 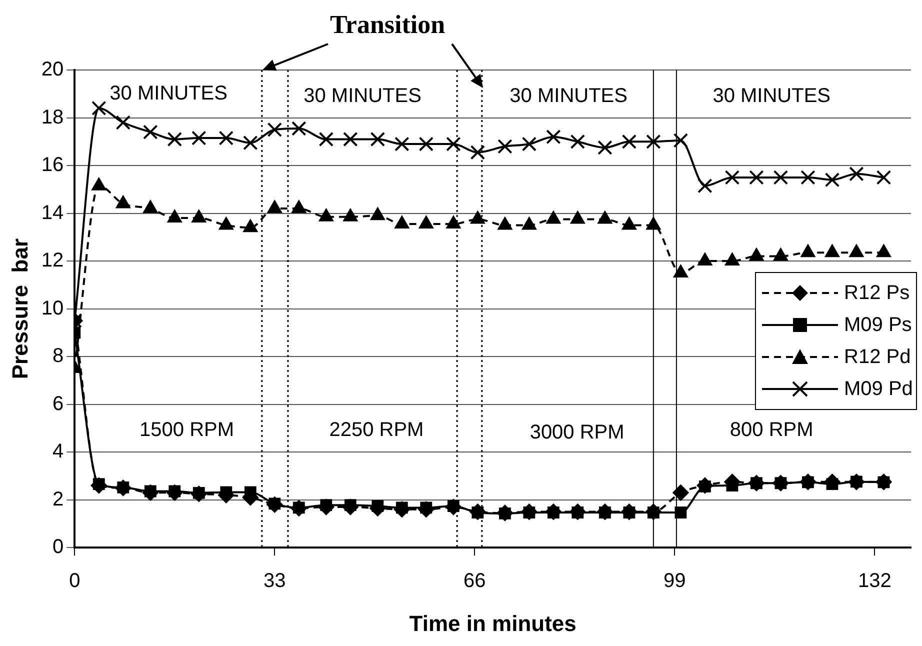 I want to click on y-tick-label: 2, so click(x=58, y=499).